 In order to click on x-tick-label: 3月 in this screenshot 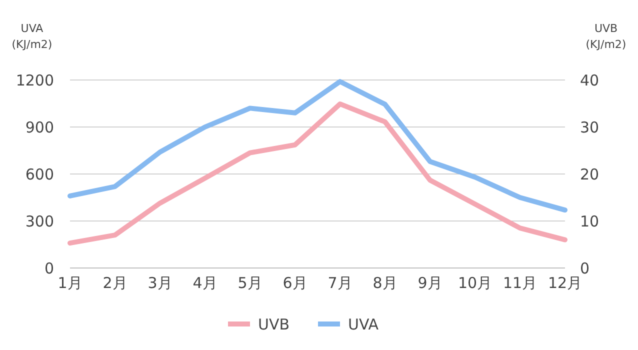, I will do `click(160, 283)`.